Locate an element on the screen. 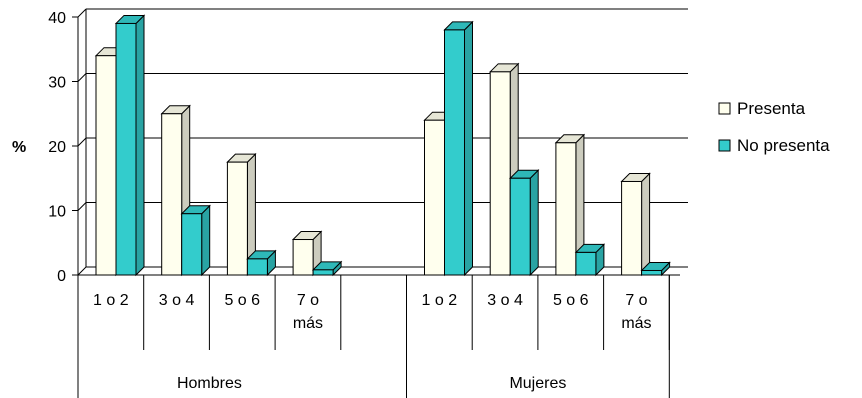 This screenshot has width=862, height=398. legend-label: Presenta is located at coordinates (771, 108).